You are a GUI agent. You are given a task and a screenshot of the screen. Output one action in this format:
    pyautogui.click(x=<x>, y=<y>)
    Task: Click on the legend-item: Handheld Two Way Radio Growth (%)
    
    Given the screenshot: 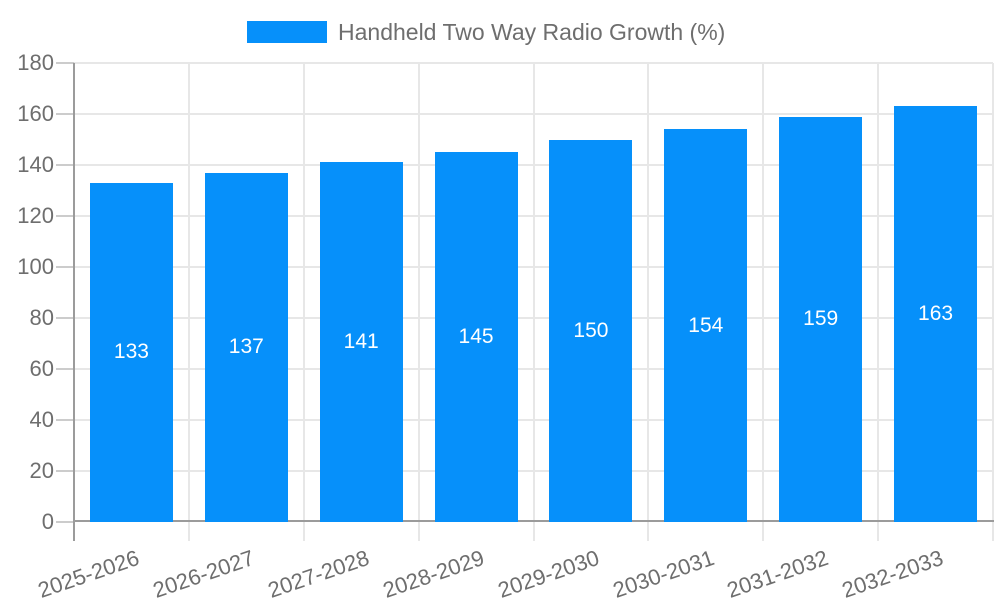 What is the action you would take?
    pyautogui.click(x=486, y=32)
    